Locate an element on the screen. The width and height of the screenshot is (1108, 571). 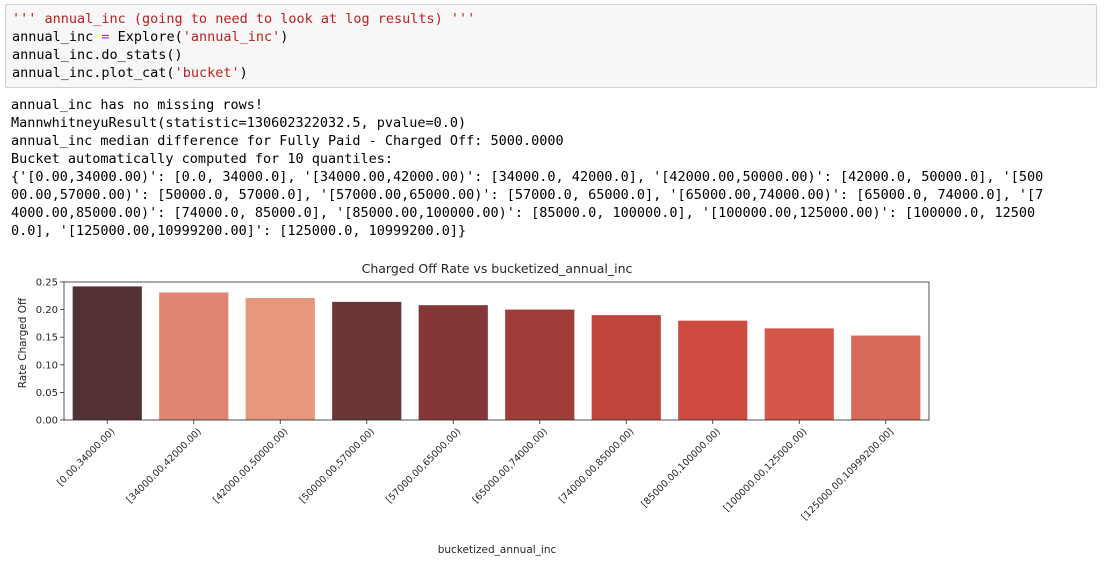
output-line: annual_inc has no missing rows! is located at coordinates (137, 105).